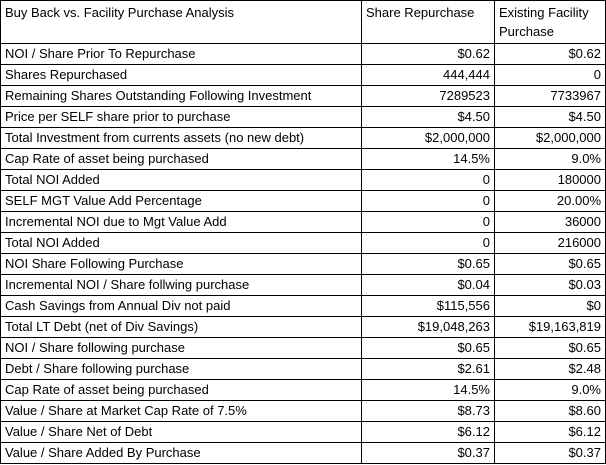 The width and height of the screenshot is (606, 465). Describe the element at coordinates (181, 369) in the screenshot. I see `row-label-cell: Debt / Share following purchase` at that location.